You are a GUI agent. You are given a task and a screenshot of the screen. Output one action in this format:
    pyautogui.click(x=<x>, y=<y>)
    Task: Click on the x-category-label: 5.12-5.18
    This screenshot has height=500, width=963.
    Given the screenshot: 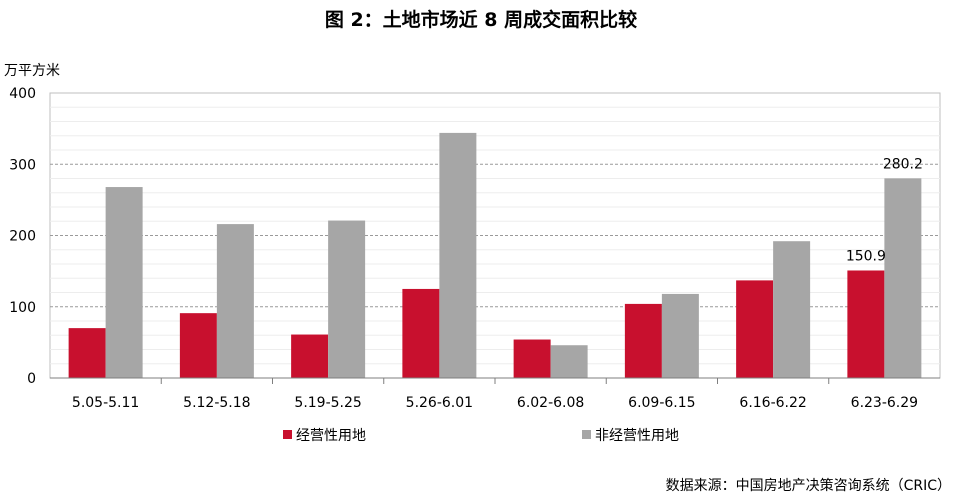 What is the action you would take?
    pyautogui.click(x=216, y=403)
    